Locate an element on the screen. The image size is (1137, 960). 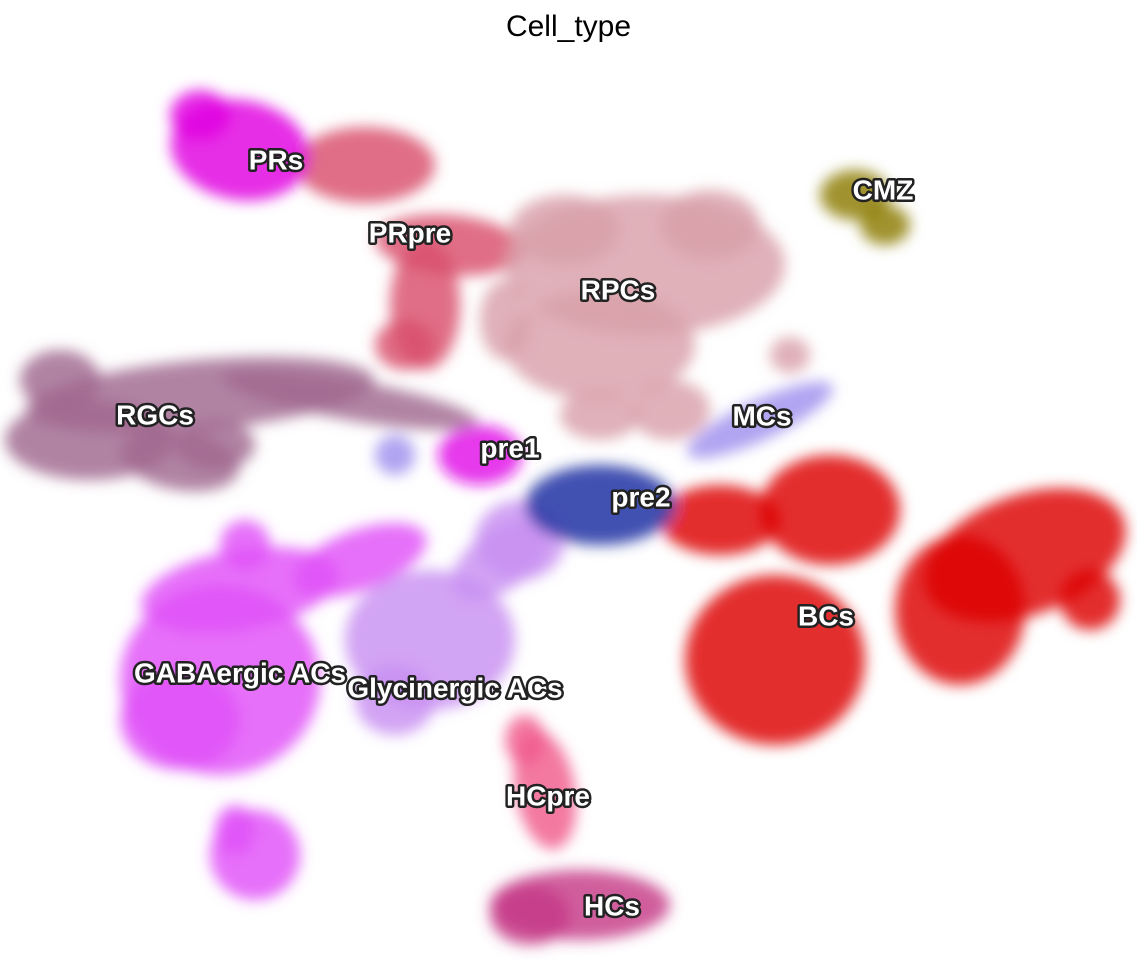
chart-title: Cell_type is located at coordinates (568, 26).